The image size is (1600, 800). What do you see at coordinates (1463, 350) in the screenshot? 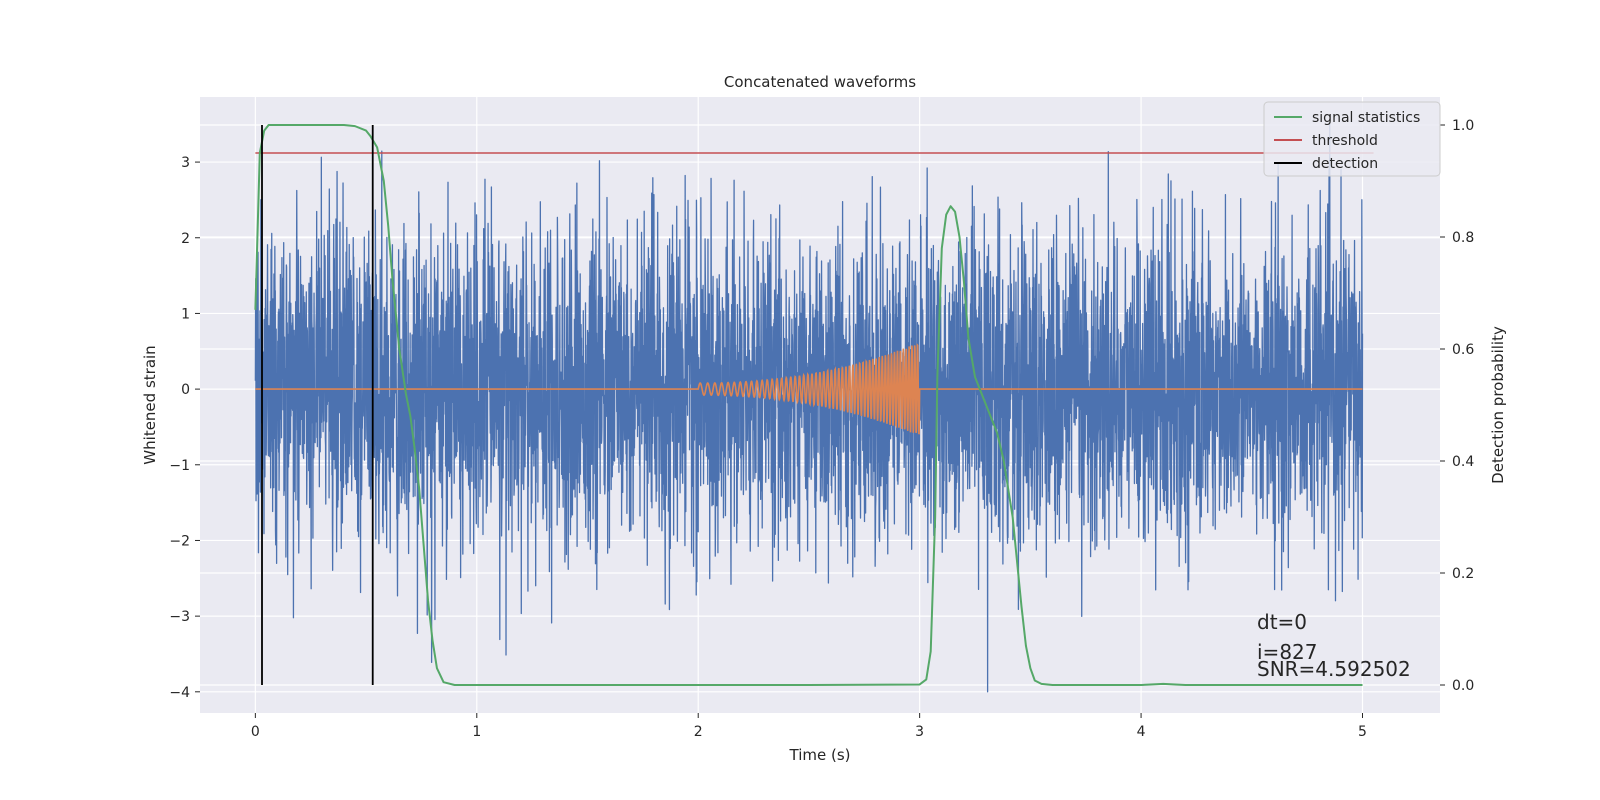
I see `y2-tick-label-3: 0.6` at bounding box center [1463, 350].